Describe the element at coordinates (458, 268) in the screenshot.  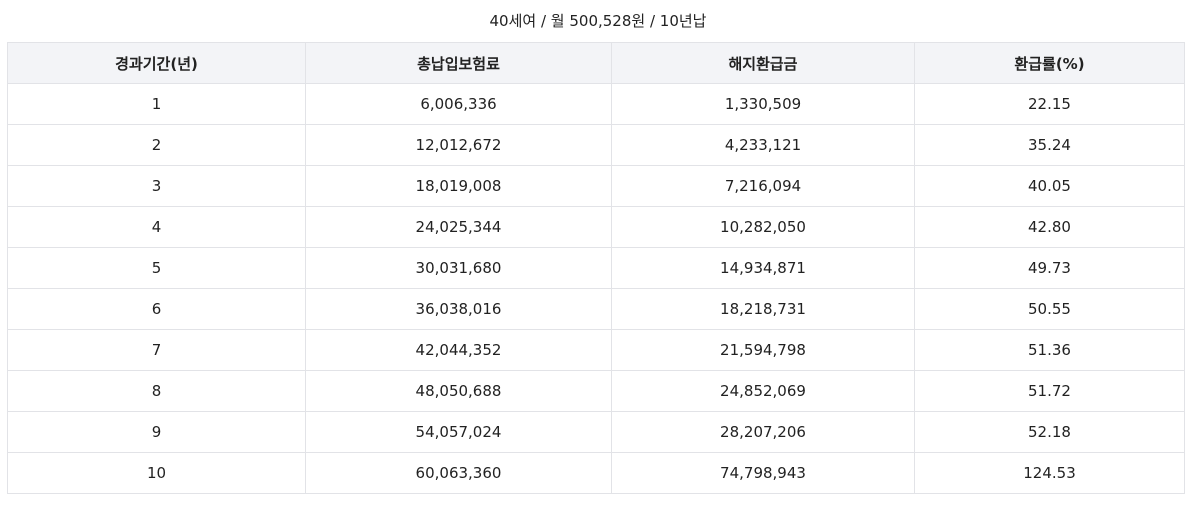
I see `cell-total-premium: 30,031,680` at that location.